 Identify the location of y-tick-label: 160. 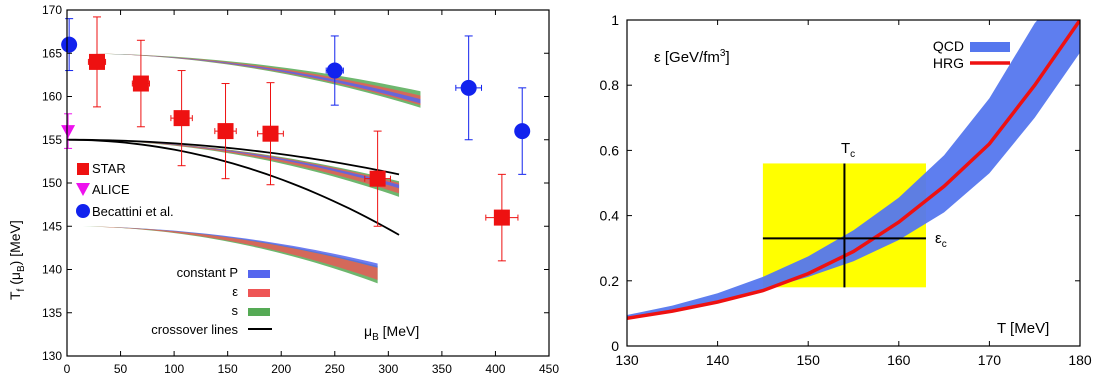
(52, 97).